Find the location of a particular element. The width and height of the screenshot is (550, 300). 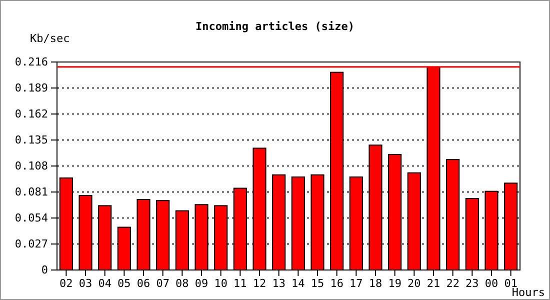

x-tick-label: 19 is located at coordinates (395, 283).